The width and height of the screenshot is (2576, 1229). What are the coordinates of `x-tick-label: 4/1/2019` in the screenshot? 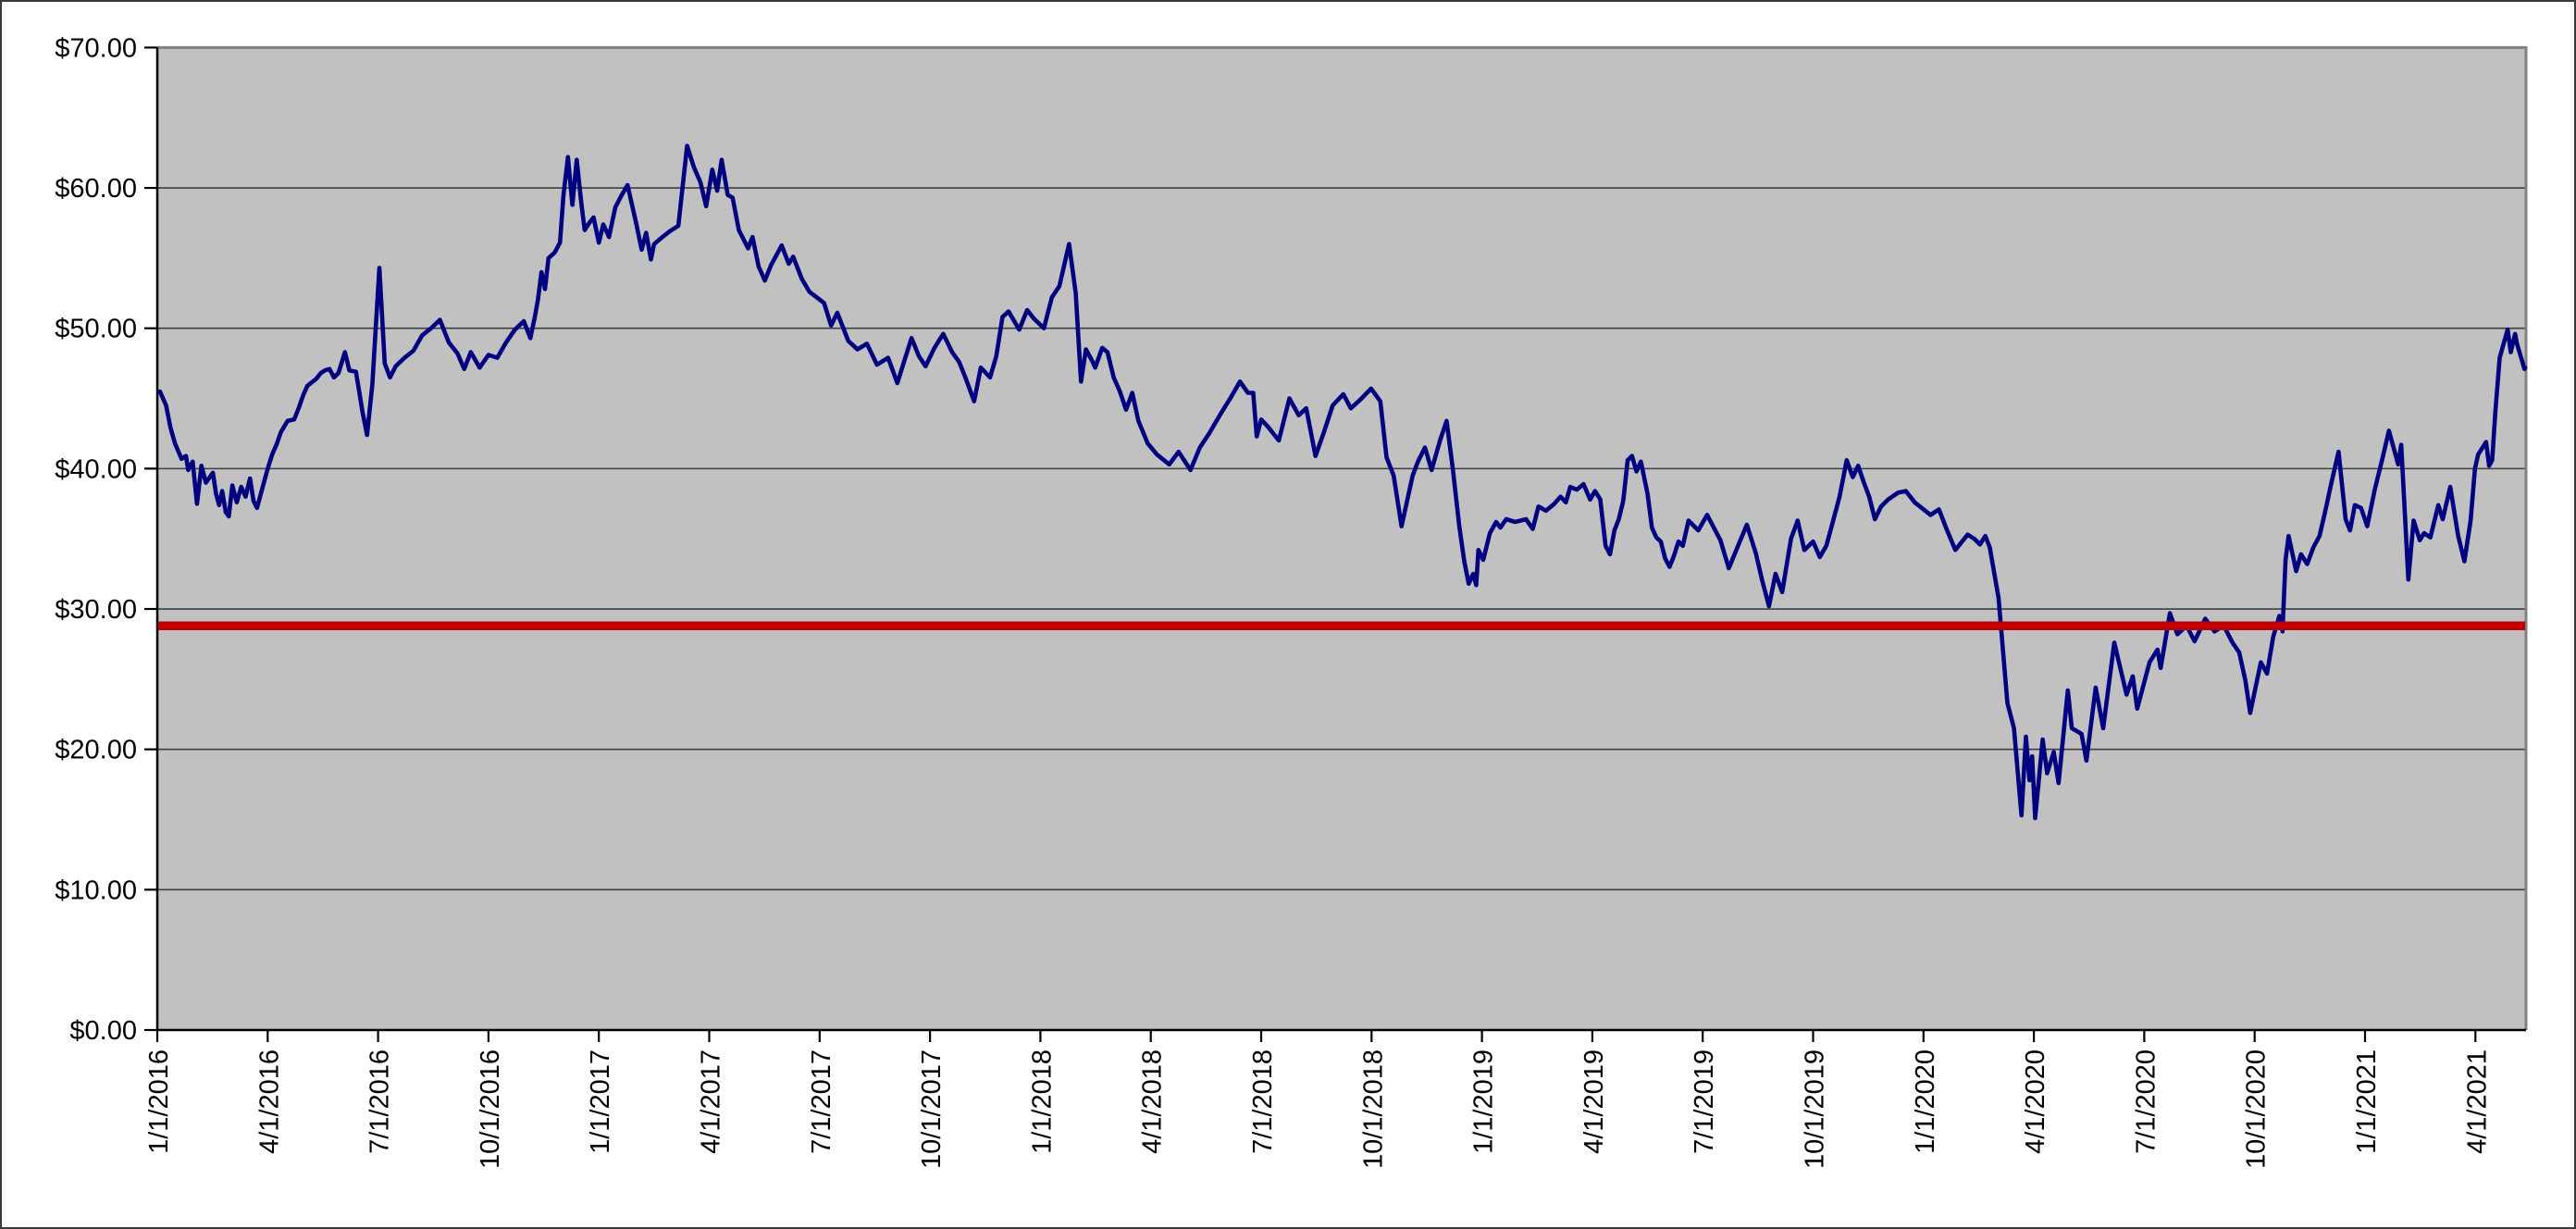 It's located at (1594, 1101).